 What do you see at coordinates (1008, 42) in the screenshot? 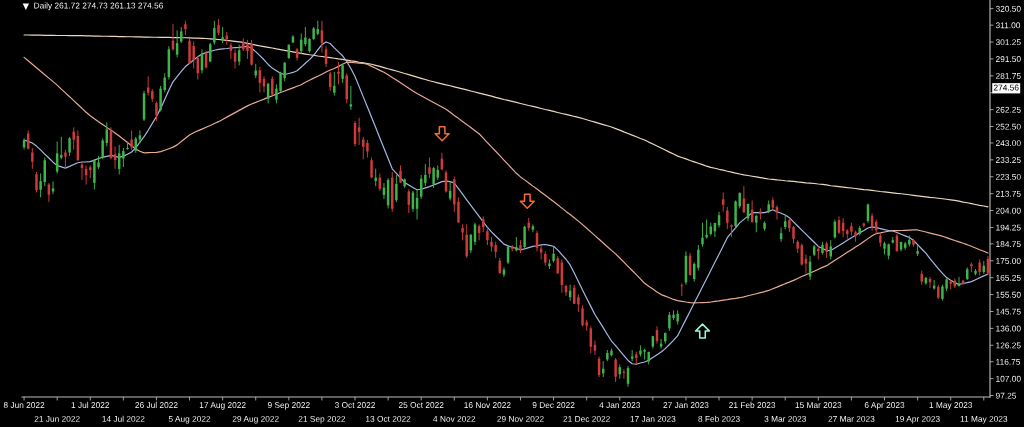
I see `y-tick-label: 301.25` at bounding box center [1008, 42].